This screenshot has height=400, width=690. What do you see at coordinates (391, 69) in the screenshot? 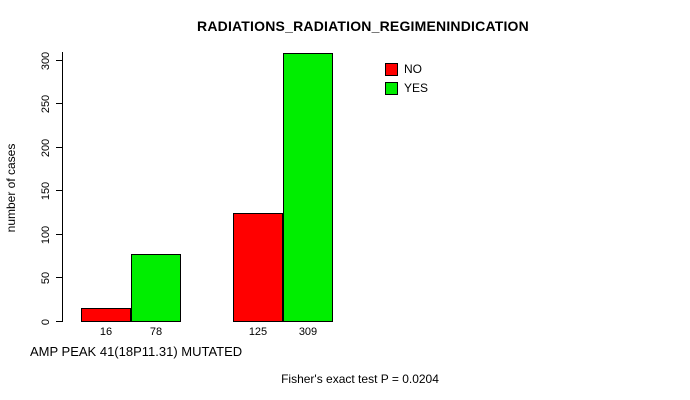
I see `legend-swatch-no` at bounding box center [391, 69].